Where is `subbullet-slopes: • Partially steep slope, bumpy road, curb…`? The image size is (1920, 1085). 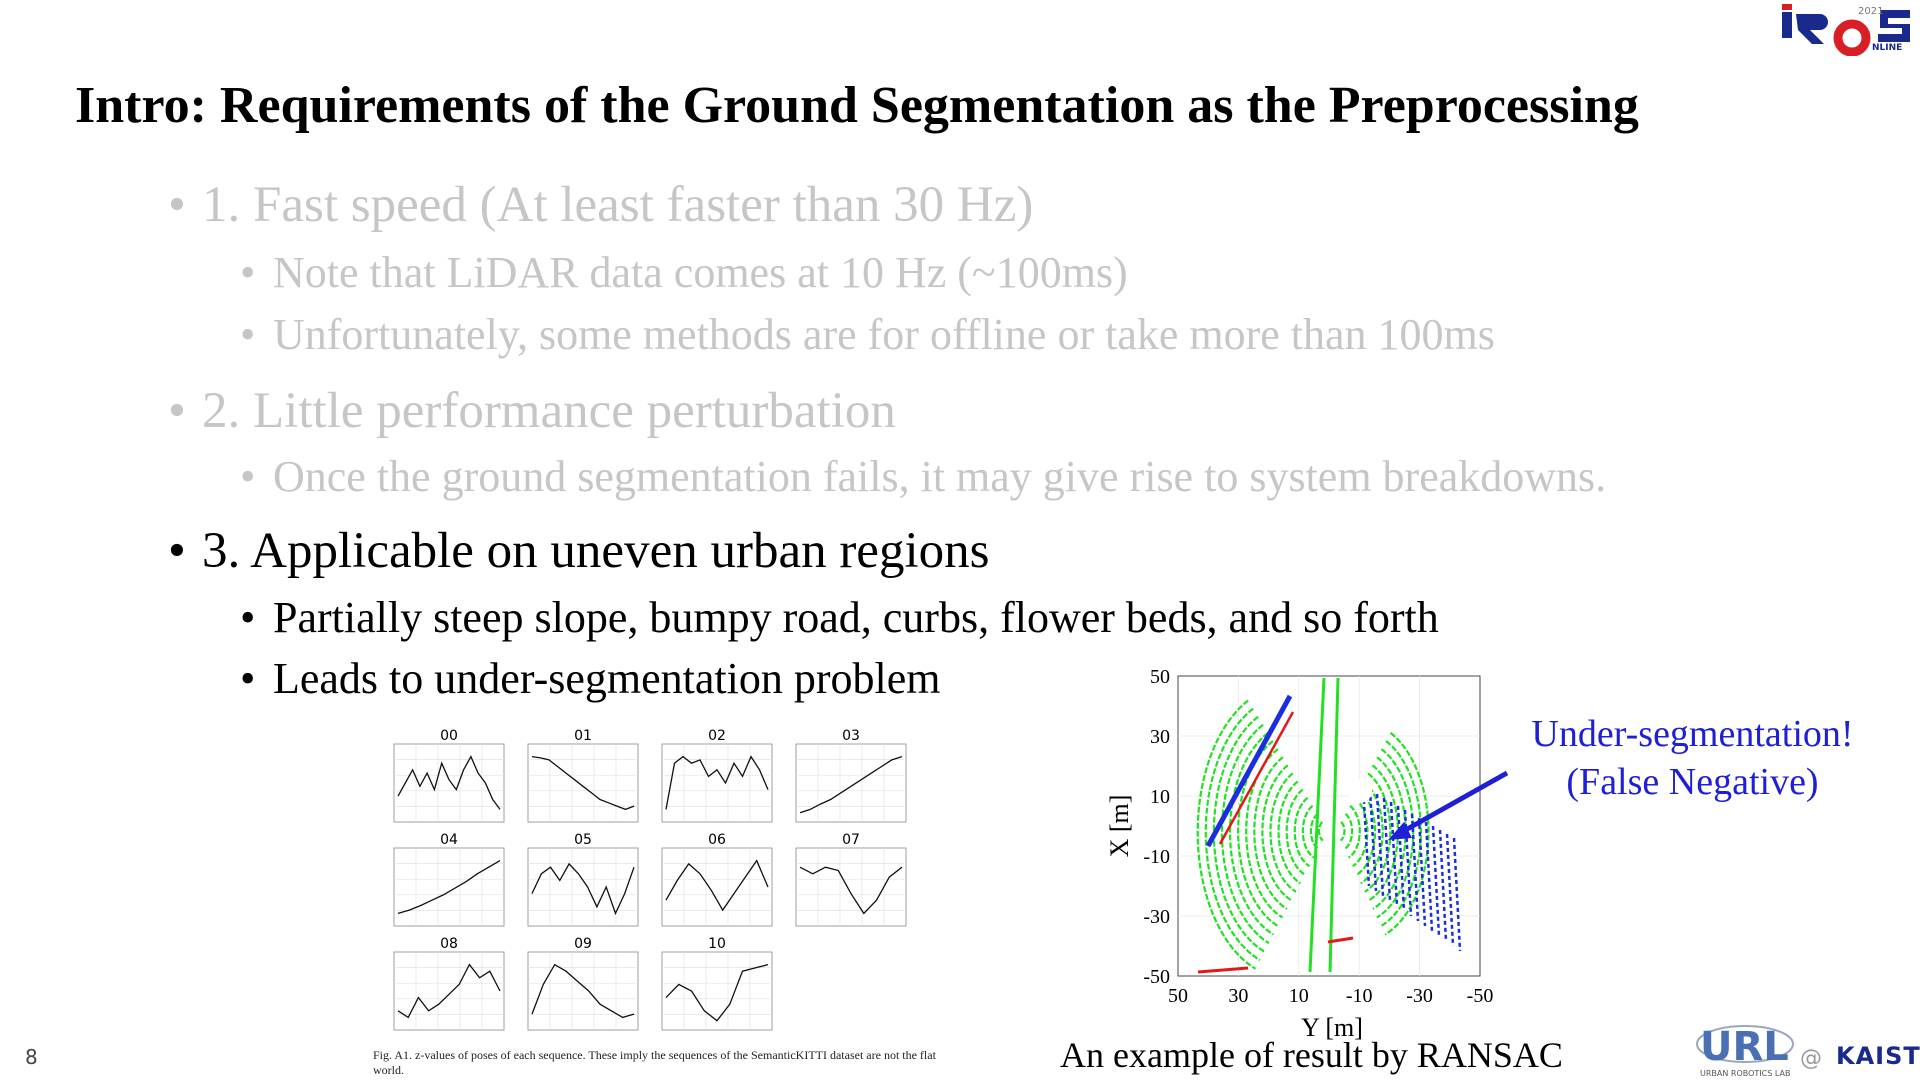 subbullet-slopes: • Partially steep slope, bumpy road, curb… is located at coordinates (839, 617).